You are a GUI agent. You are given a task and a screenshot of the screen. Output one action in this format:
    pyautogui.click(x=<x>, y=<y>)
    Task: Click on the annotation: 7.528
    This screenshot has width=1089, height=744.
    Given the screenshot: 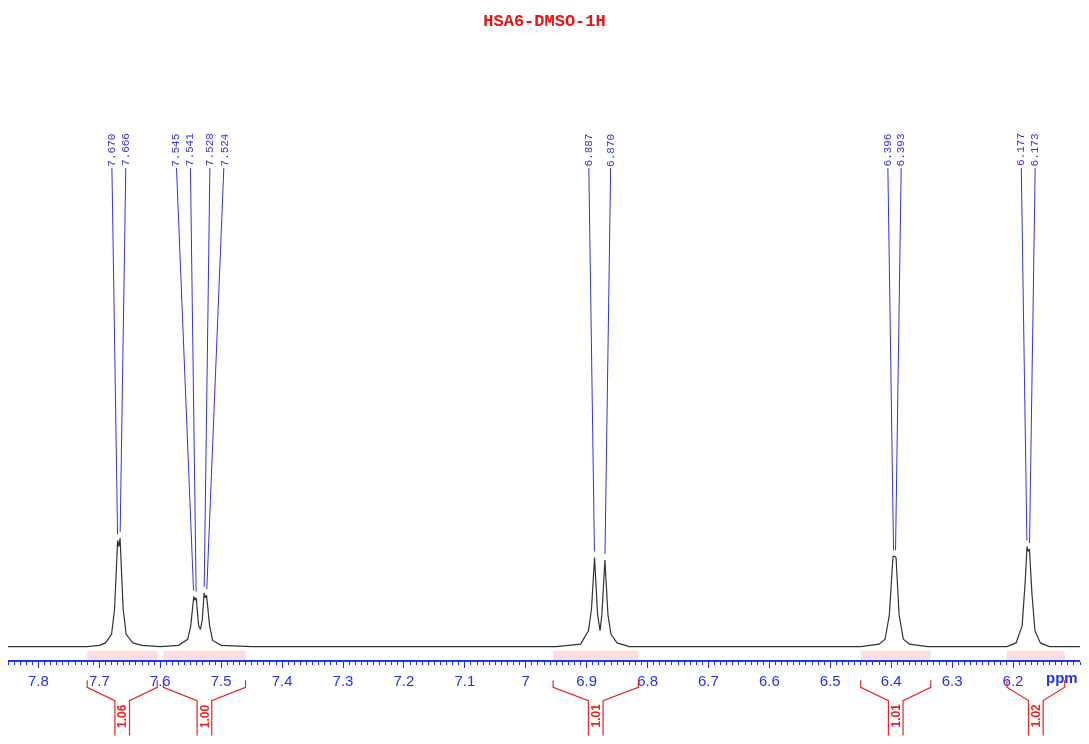 What is the action you would take?
    pyautogui.click(x=210, y=150)
    